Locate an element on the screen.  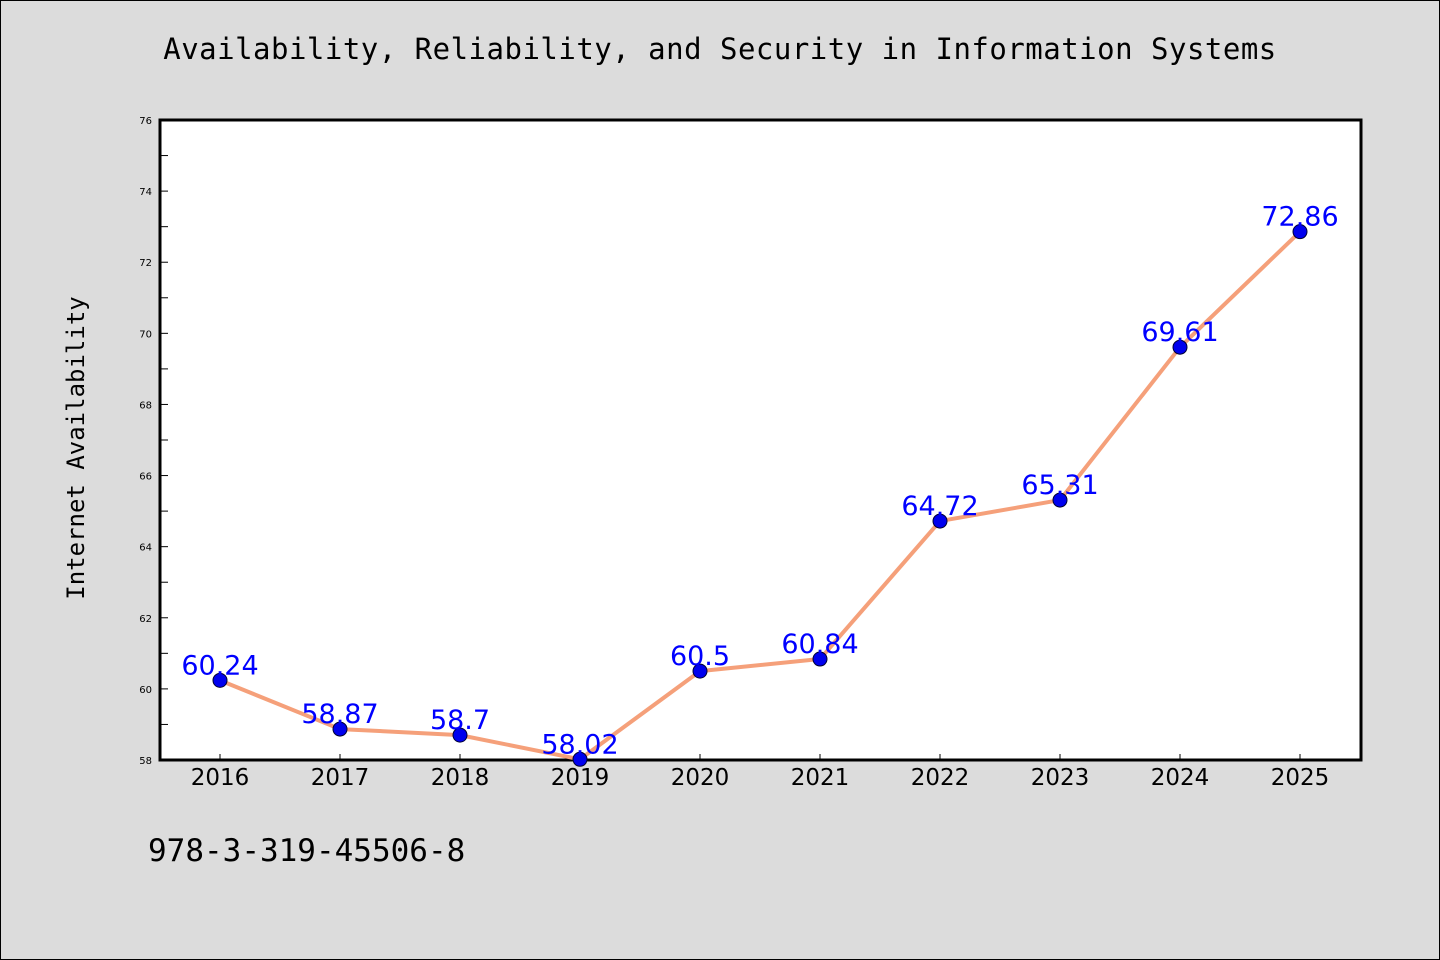
x-tick-label: 2021 is located at coordinates (820, 778).